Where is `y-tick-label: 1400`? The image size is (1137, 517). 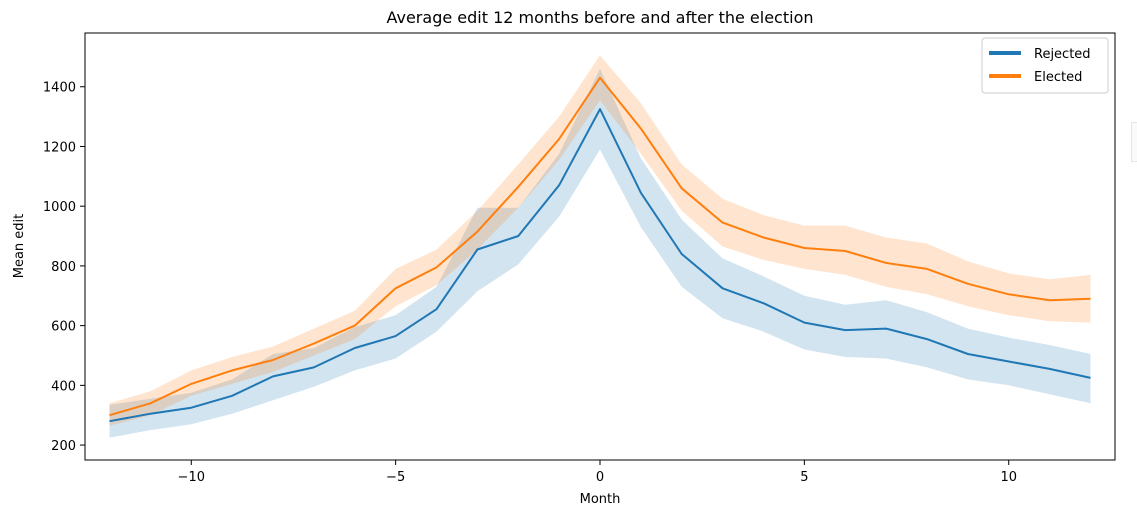 y-tick-label: 1400 is located at coordinates (59, 88).